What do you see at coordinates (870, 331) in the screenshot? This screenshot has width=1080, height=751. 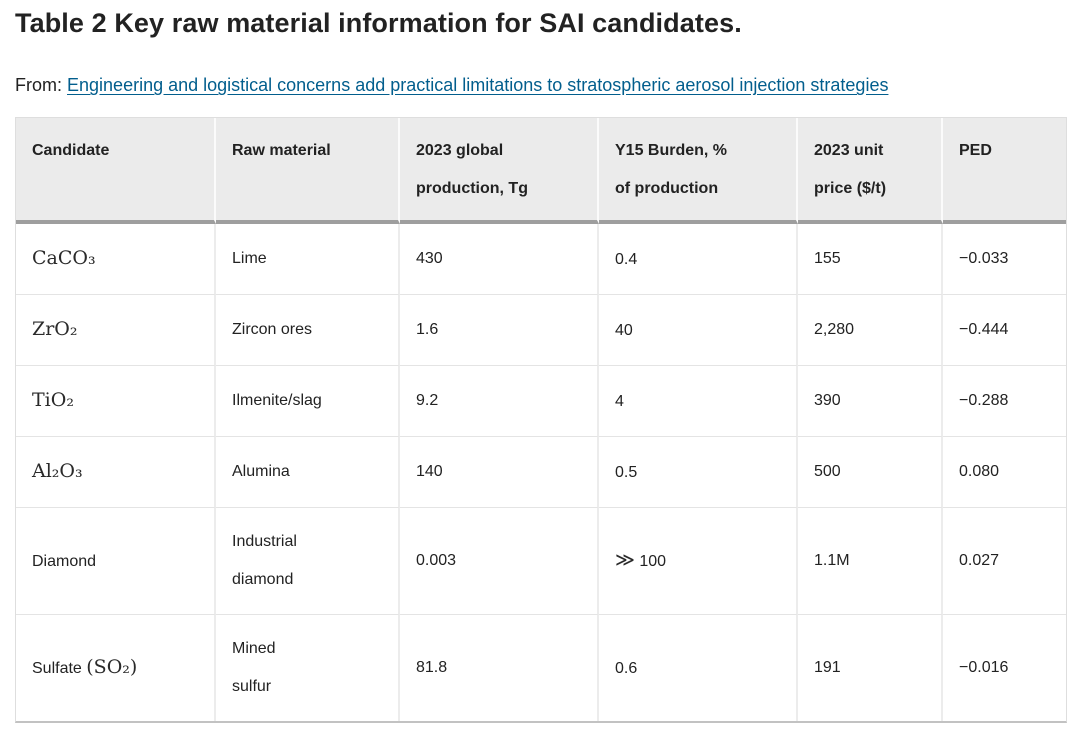 I see `price-cell: 2,280` at bounding box center [870, 331].